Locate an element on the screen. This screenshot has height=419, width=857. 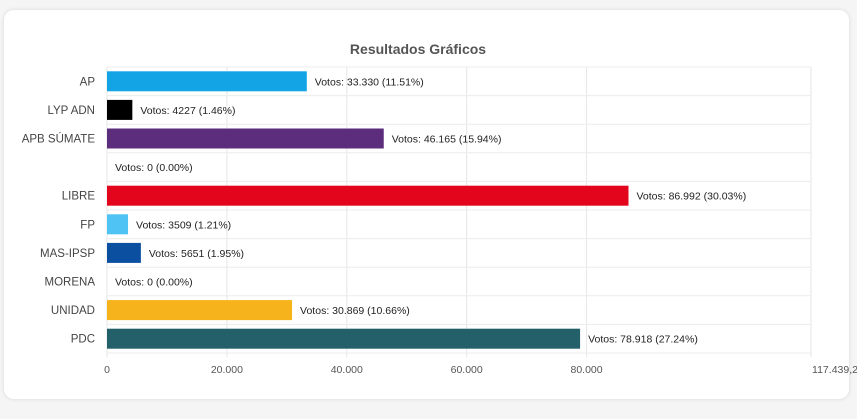
data-label: Votos: 5651 (1.95%) is located at coordinates (196, 254).